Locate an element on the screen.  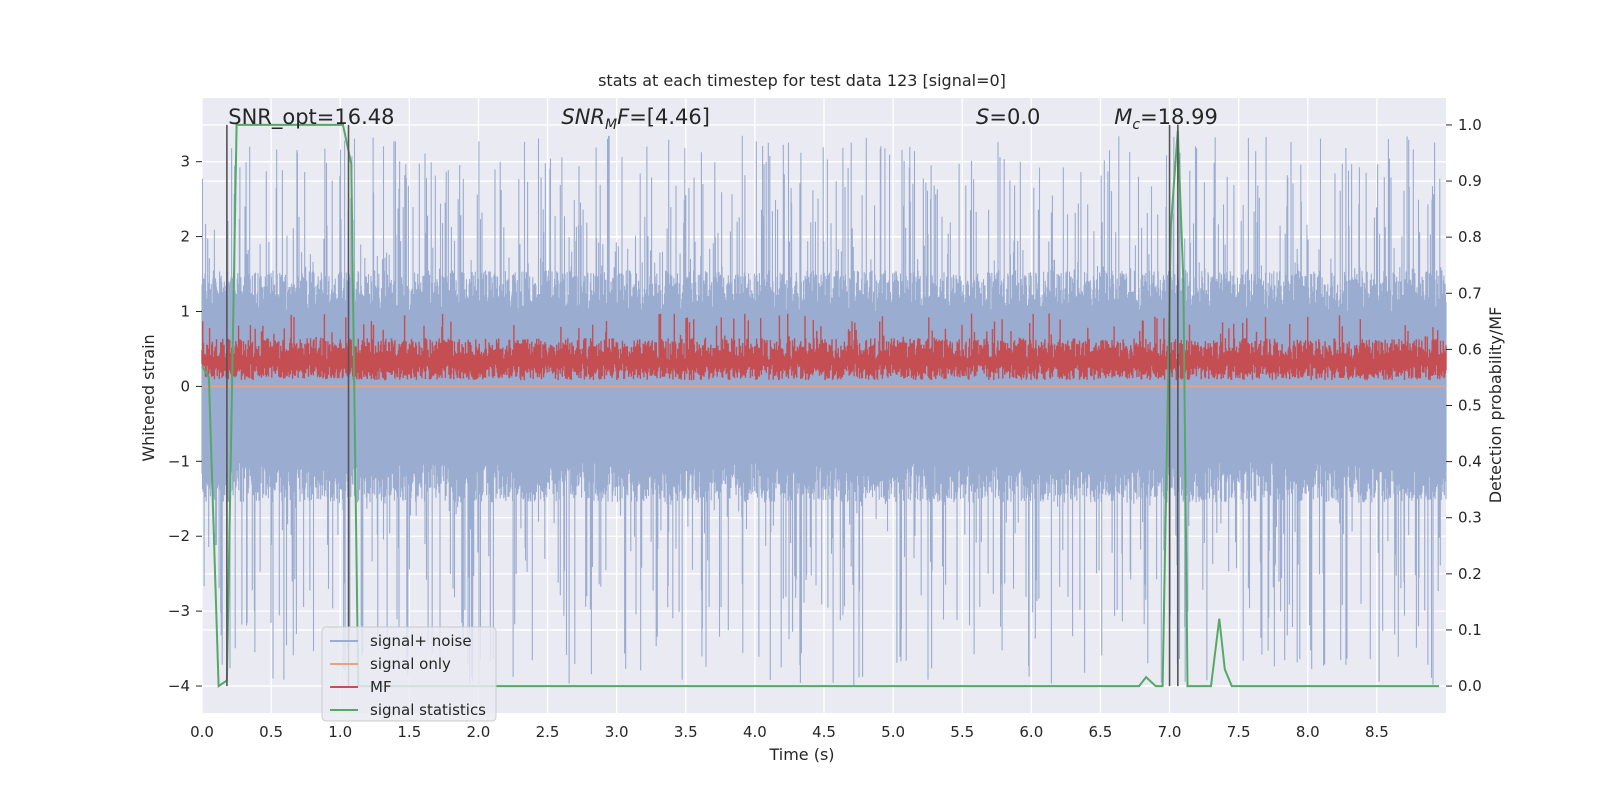
y2-tick-label: 0.3 is located at coordinates (1470, 518).